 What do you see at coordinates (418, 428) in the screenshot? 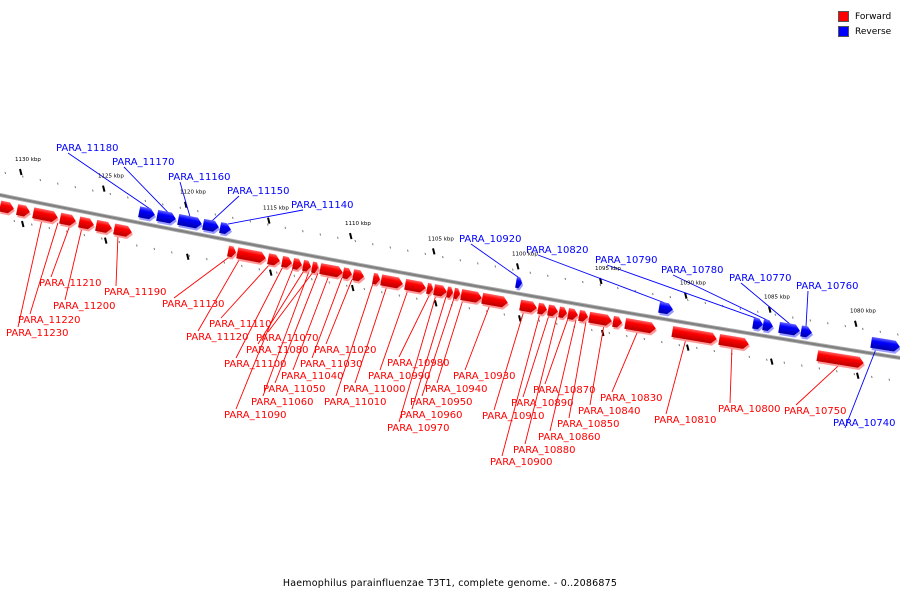
I see `gene-label: PARA_10970` at bounding box center [418, 428].